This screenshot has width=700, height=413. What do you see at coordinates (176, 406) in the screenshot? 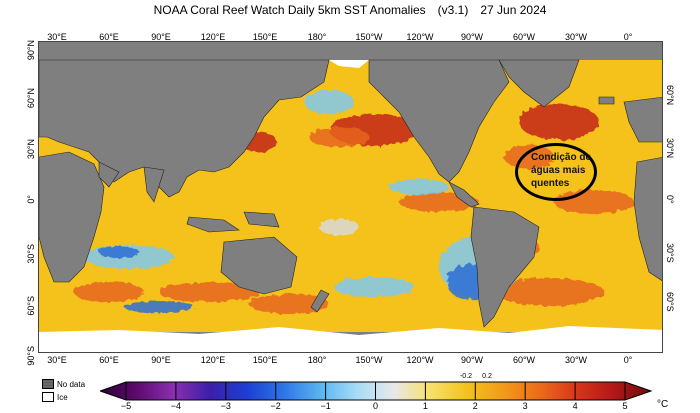
I see `colorbar-tick-label: −4` at bounding box center [176, 406].